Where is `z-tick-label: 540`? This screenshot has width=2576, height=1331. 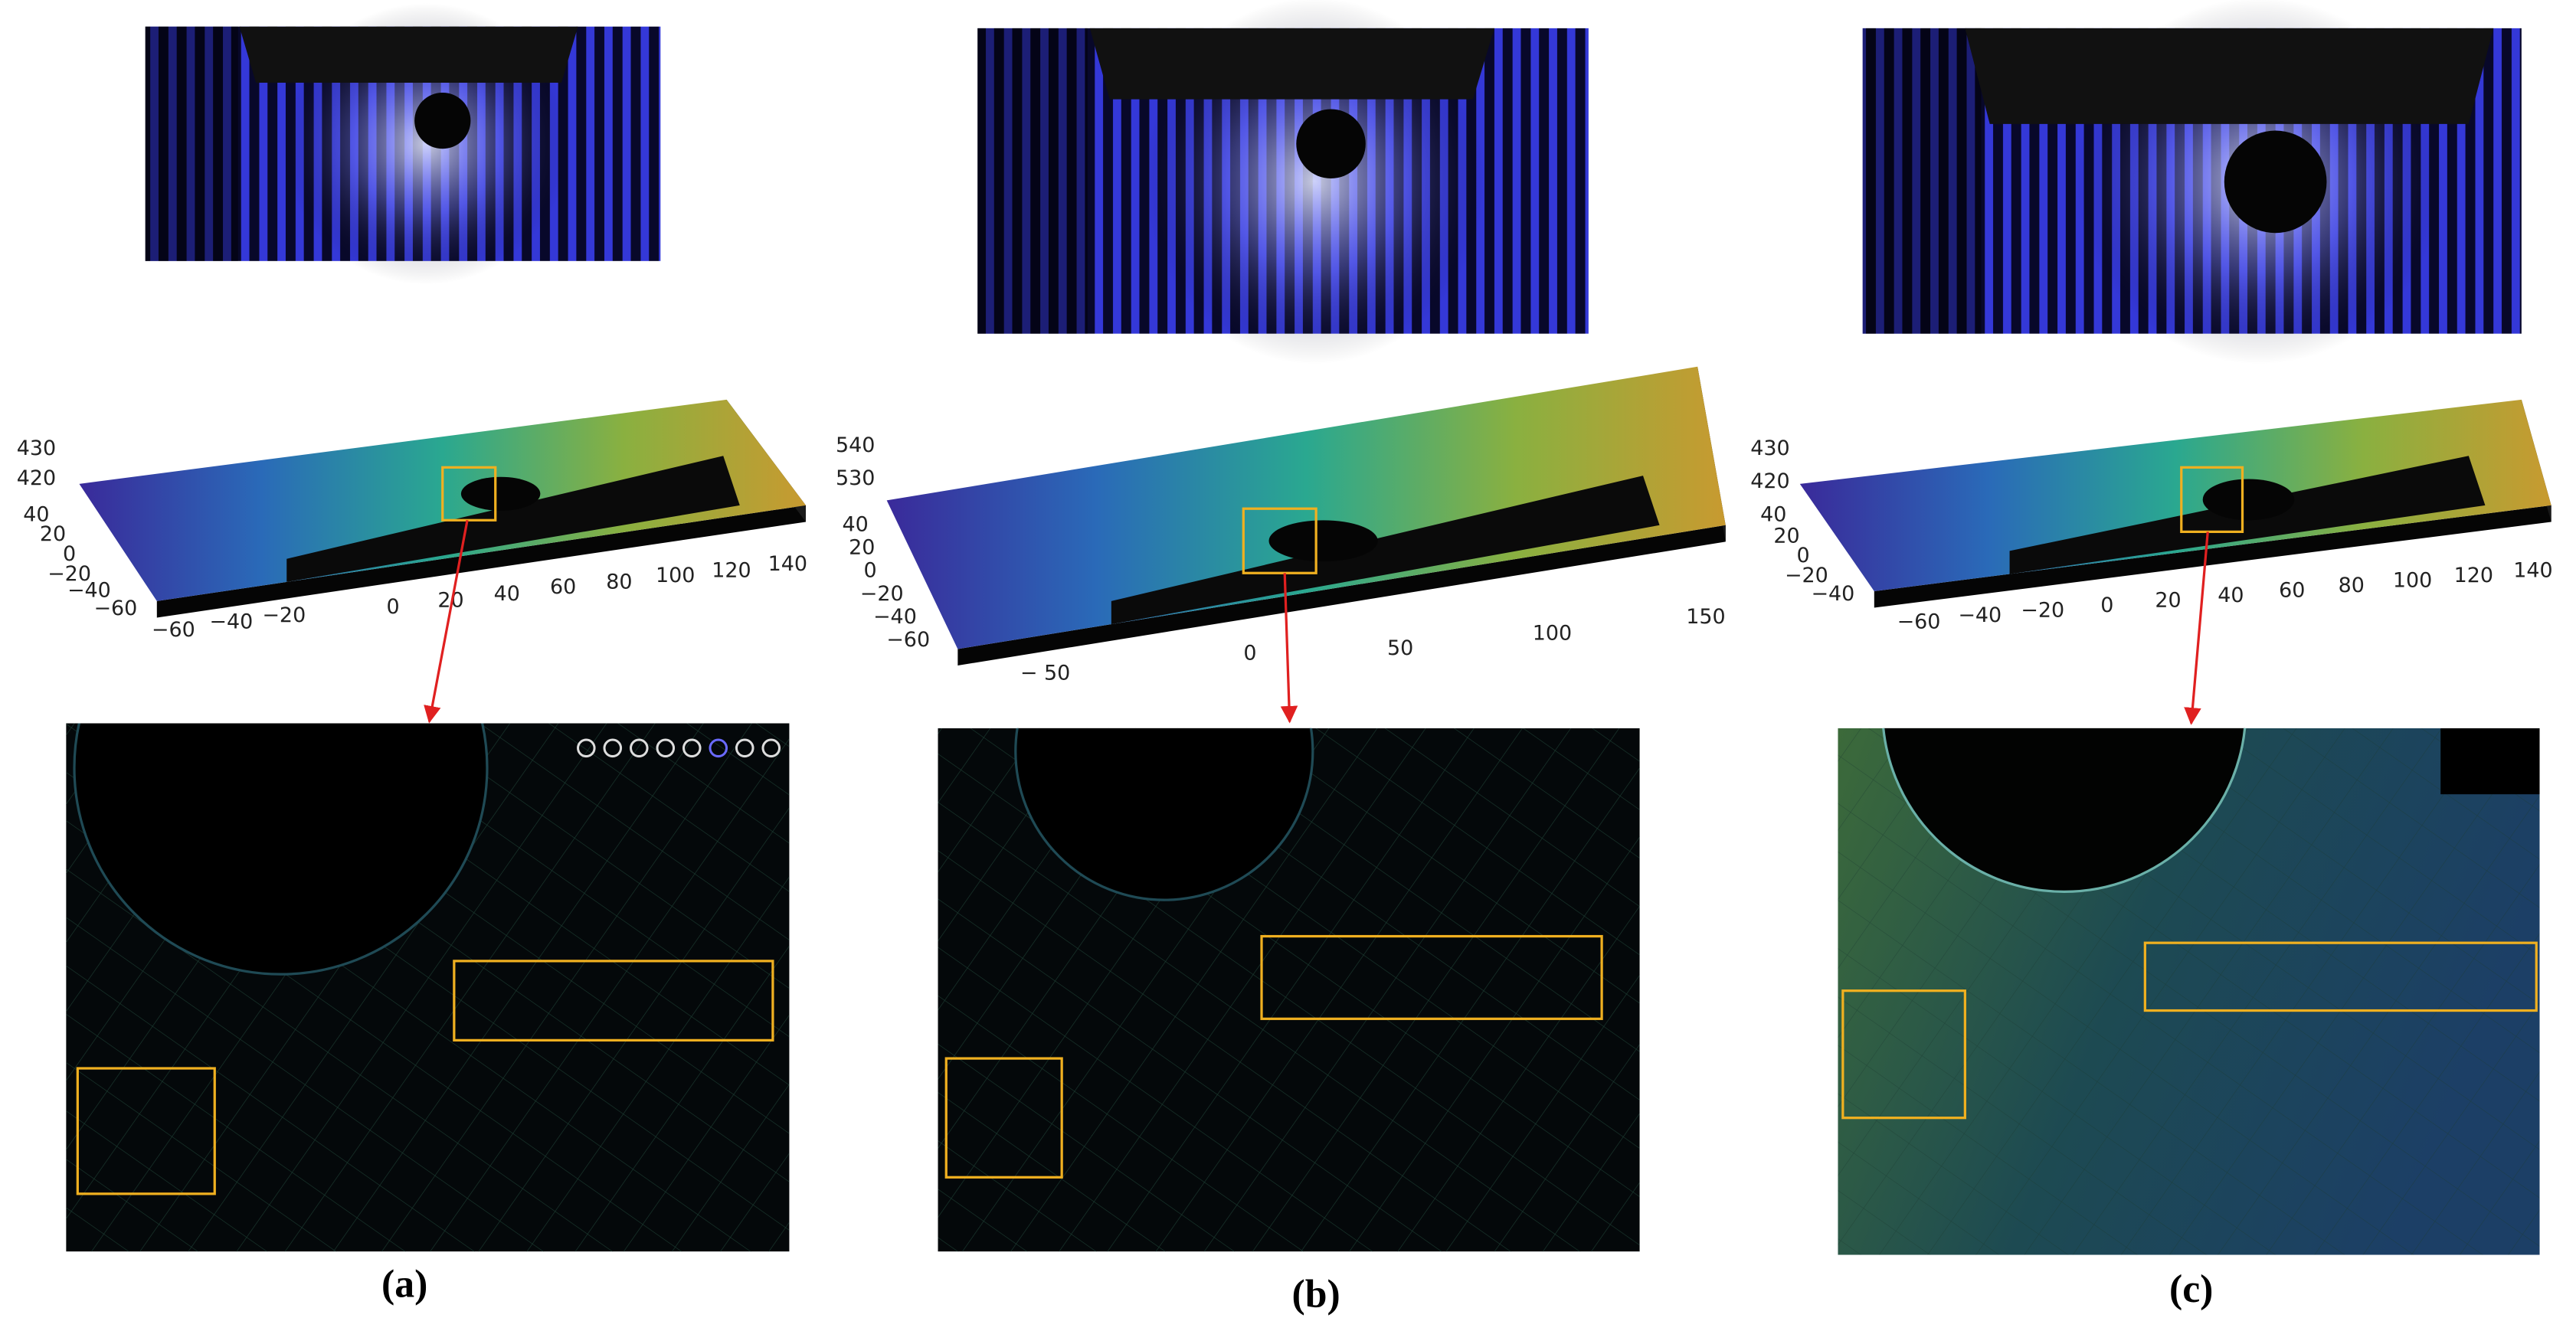 z-tick-label: 540 is located at coordinates (855, 445).